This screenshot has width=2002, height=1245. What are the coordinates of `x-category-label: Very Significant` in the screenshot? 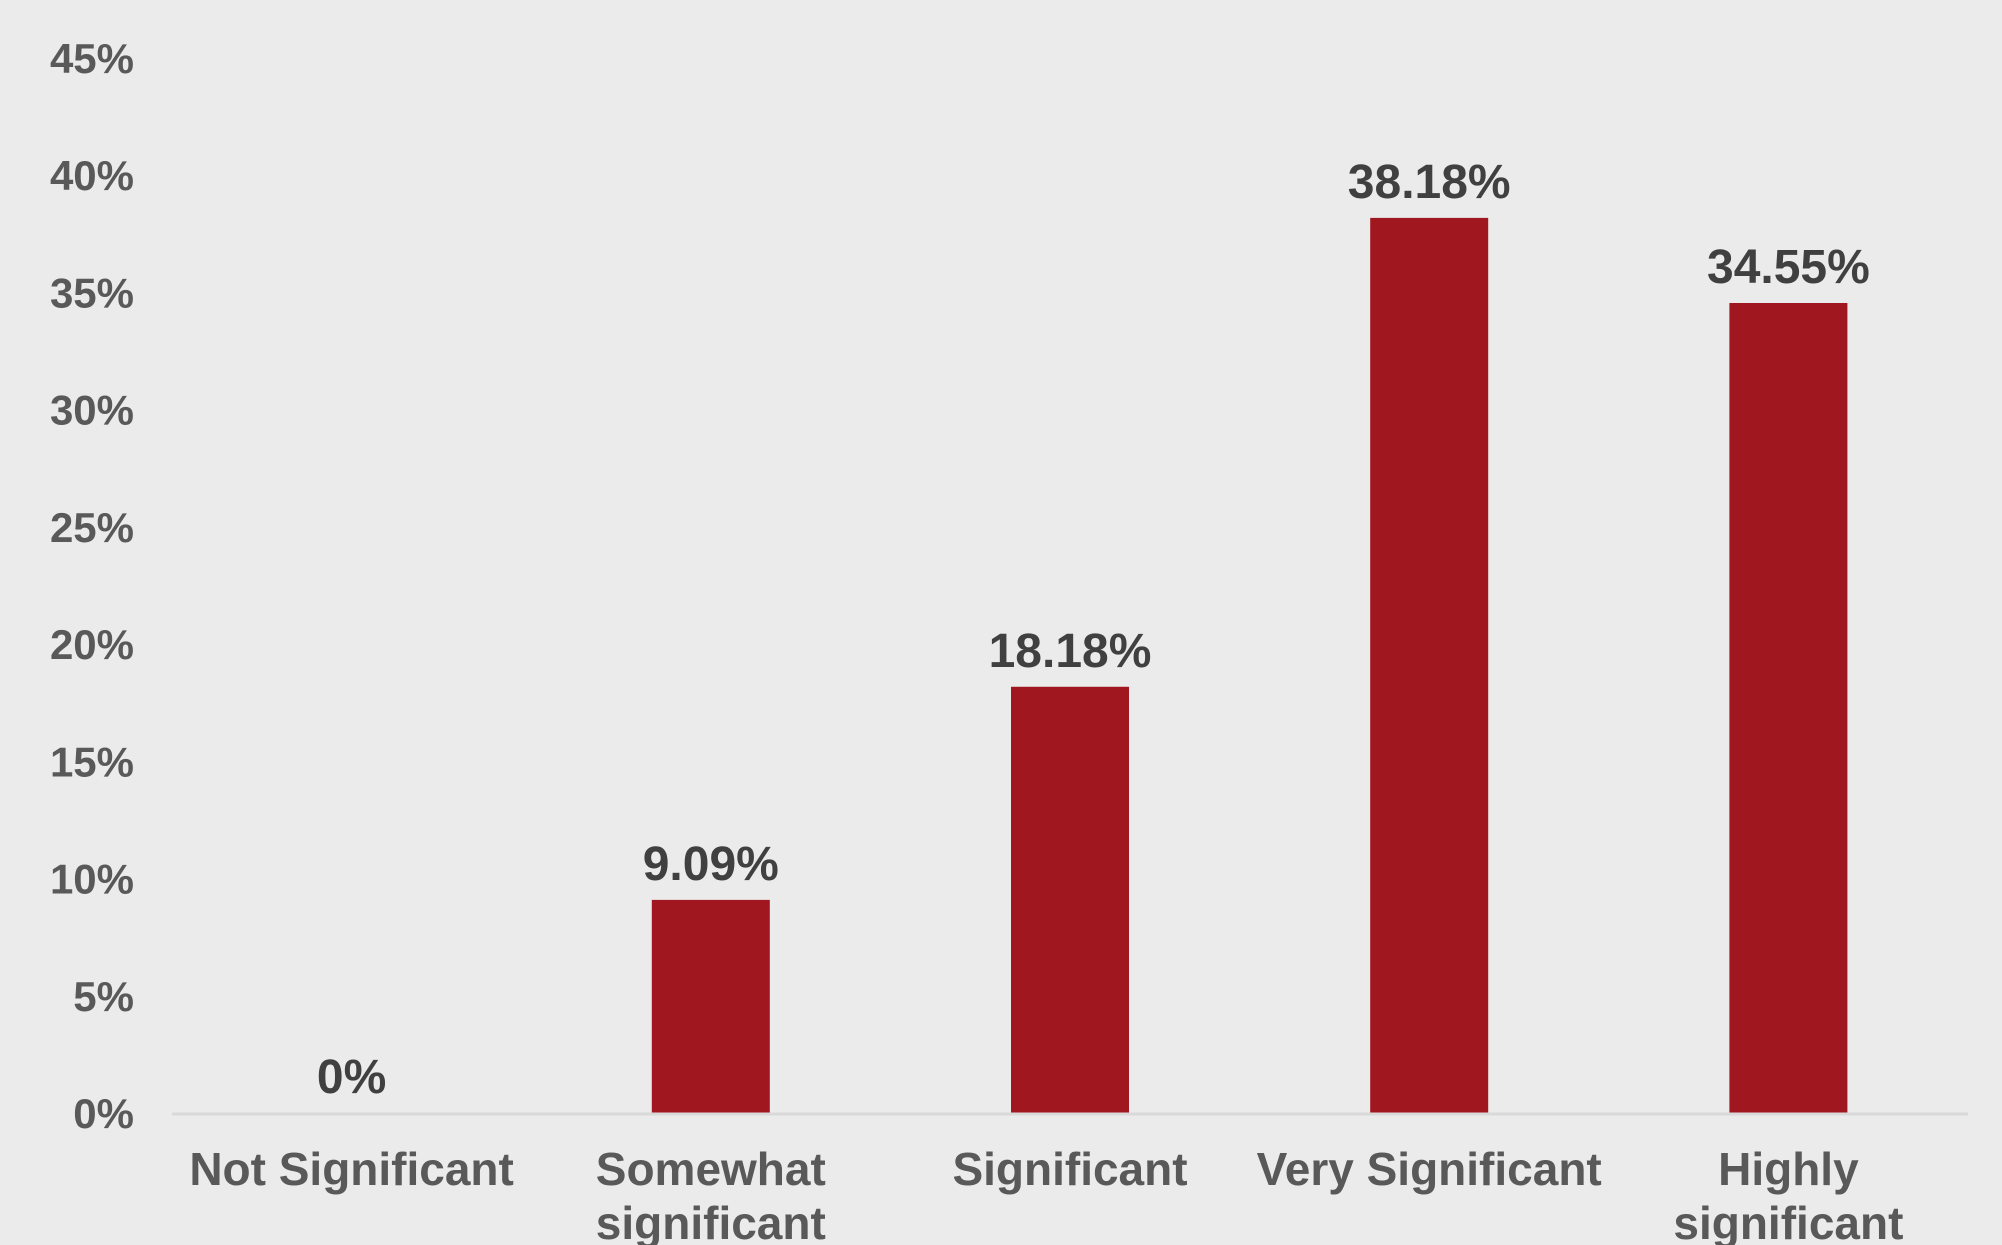 It's located at (1429, 1169).